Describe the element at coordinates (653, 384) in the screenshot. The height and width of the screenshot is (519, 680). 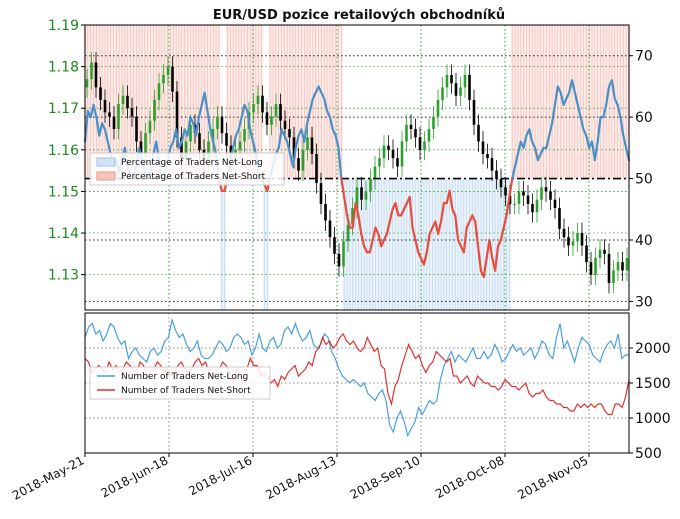
I see `right-tick-label: 1500` at that location.